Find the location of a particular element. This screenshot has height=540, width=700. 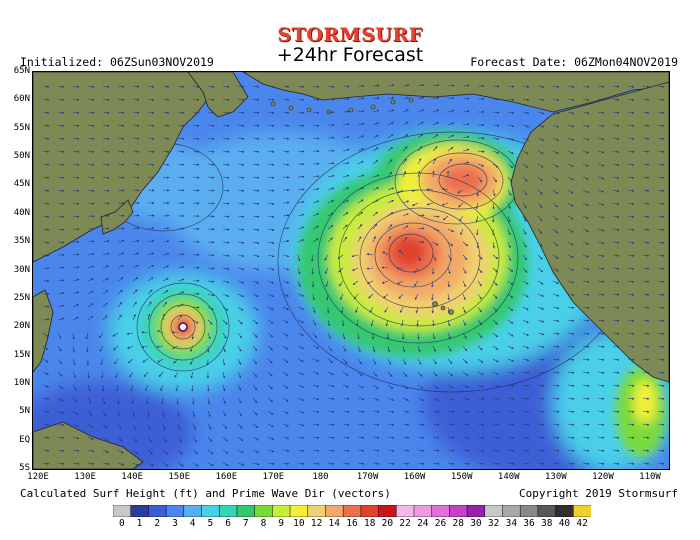

longitude-label: 130W is located at coordinates (556, 477).